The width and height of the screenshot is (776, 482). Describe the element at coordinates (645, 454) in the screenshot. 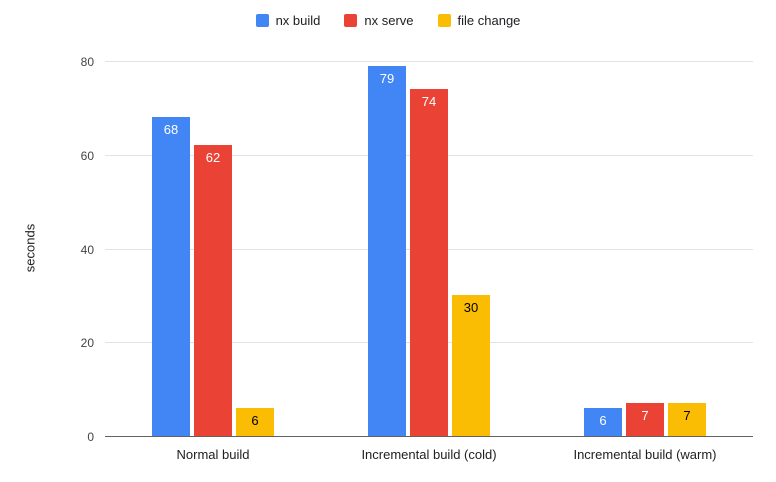

I see `category-label-incremental-build-warm: Incremental build (warm)` at that location.